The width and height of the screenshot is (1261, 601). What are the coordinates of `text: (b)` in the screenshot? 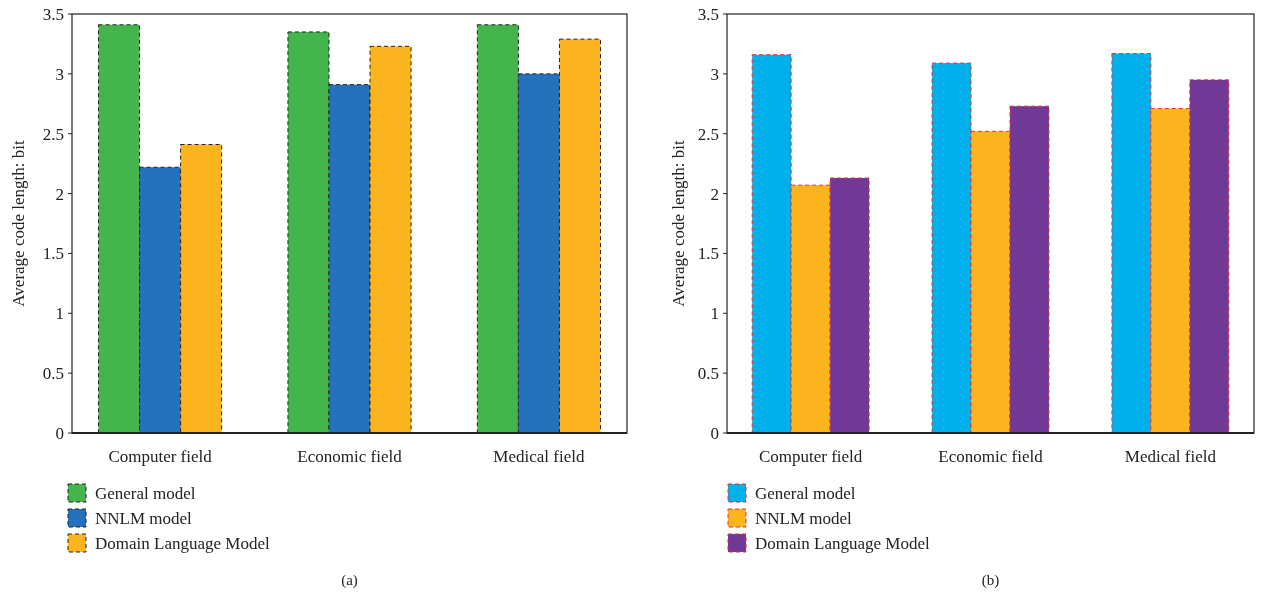 It's located at (990, 580).